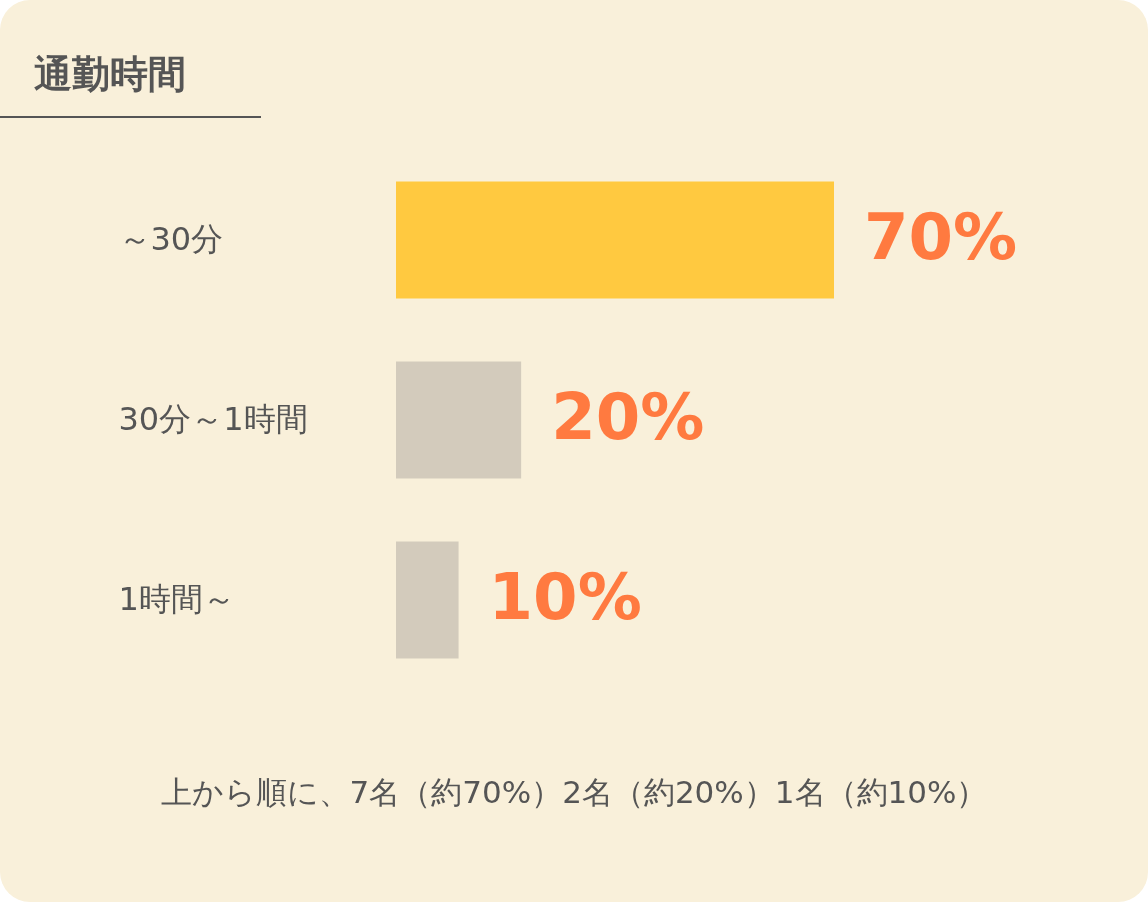 Image resolution: width=1148 pixels, height=902 pixels. What do you see at coordinates (176, 599) in the screenshot?
I see `y-tick-label: 1時間～` at bounding box center [176, 599].